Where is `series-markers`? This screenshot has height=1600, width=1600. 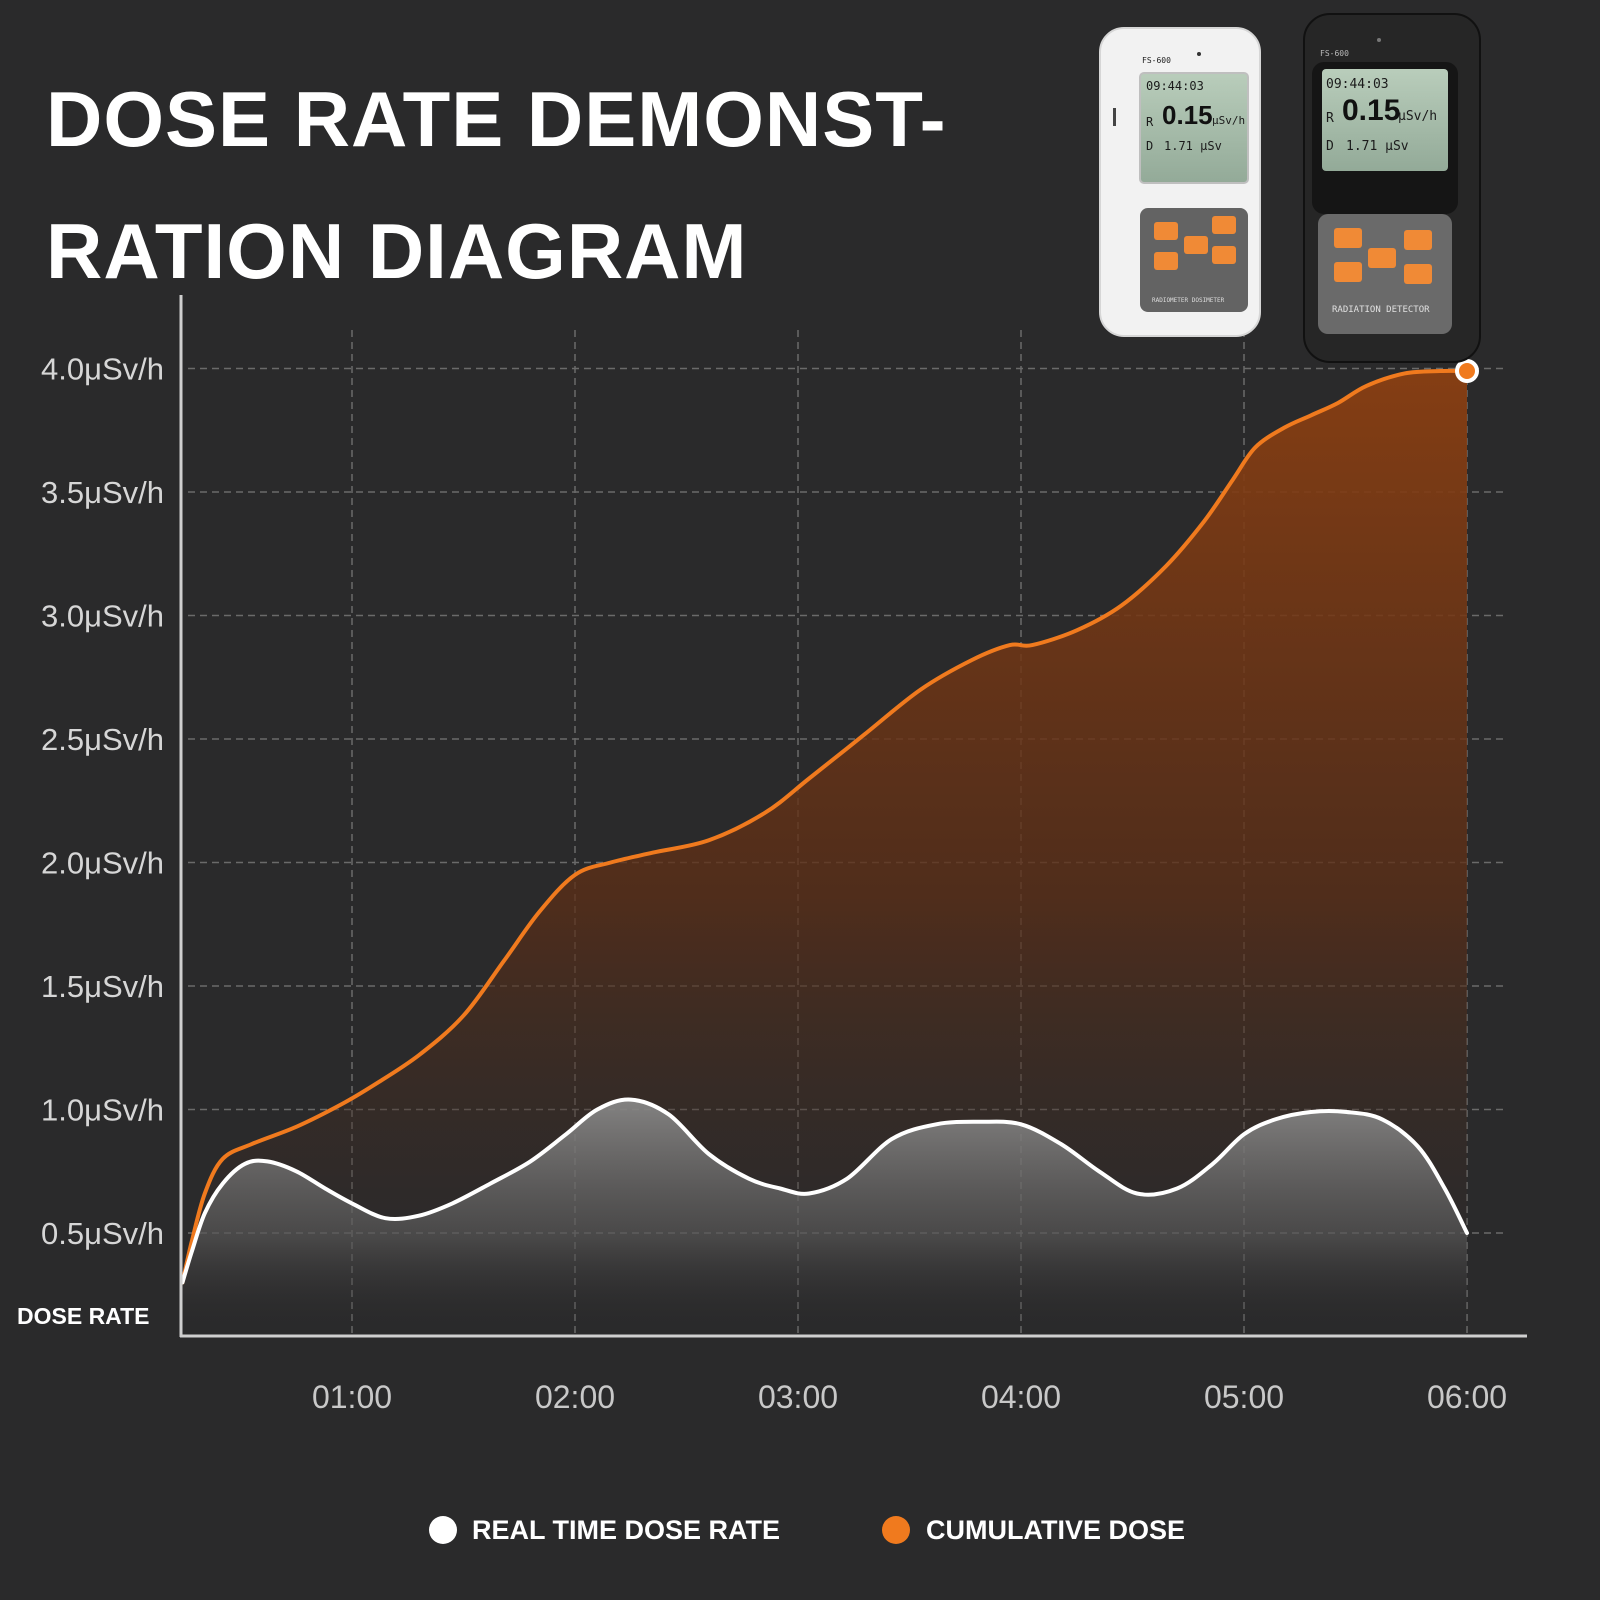 series-markers is located at coordinates (1467, 370).